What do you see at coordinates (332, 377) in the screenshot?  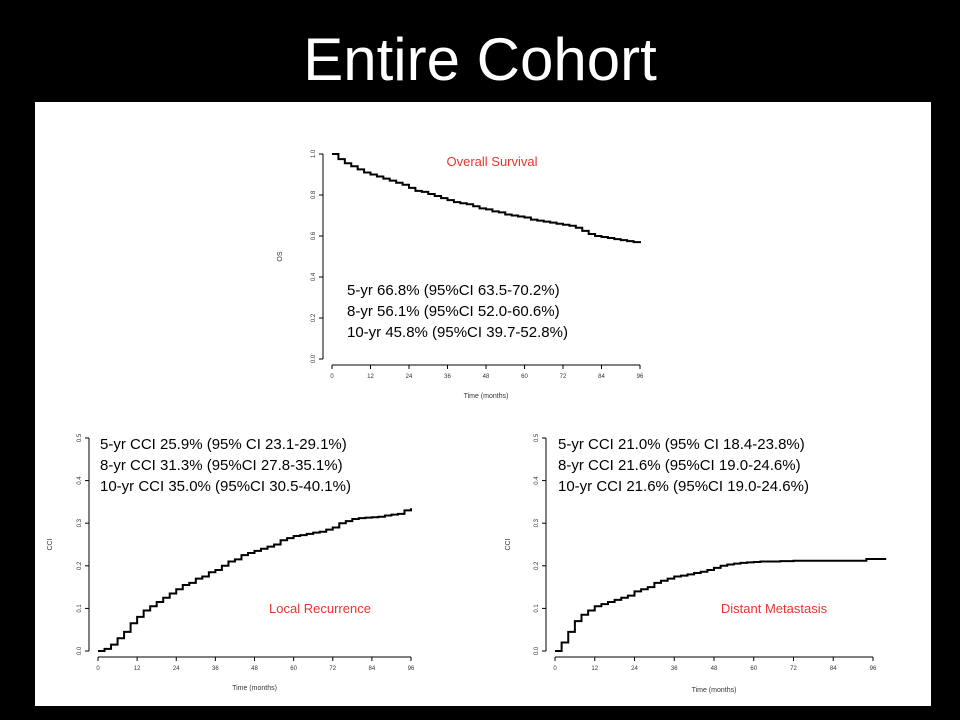 I see `os-x-tick-label: 0` at bounding box center [332, 377].